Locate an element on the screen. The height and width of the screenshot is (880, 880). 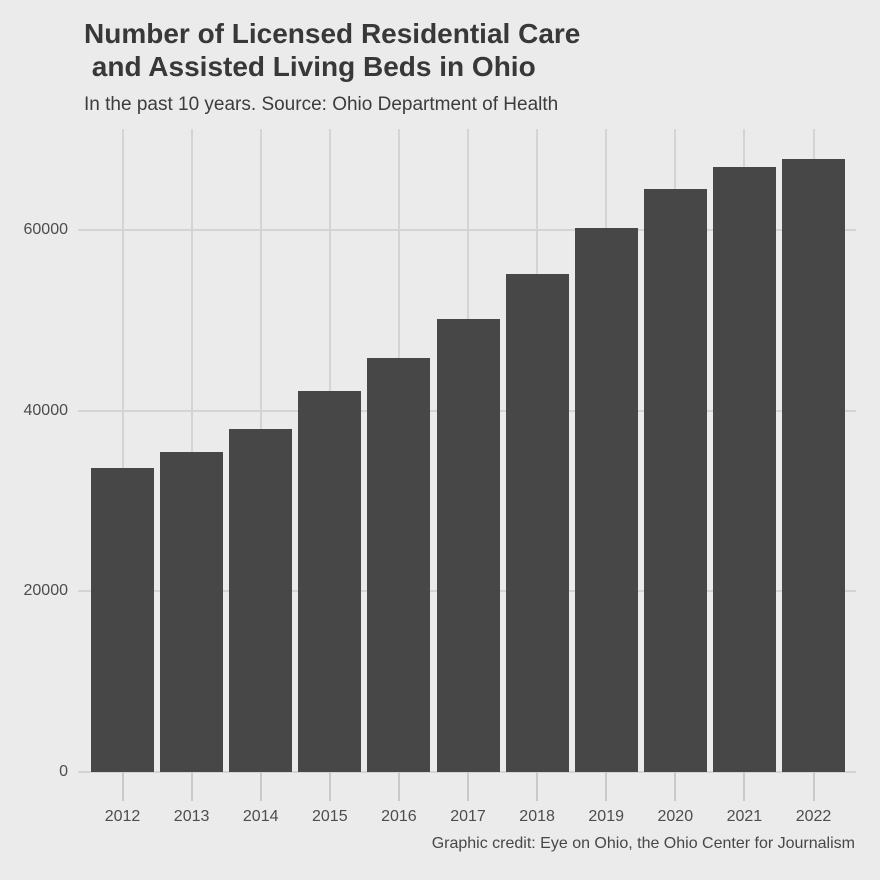
x-axis-tick-2013 is located at coordinates (191, 786).